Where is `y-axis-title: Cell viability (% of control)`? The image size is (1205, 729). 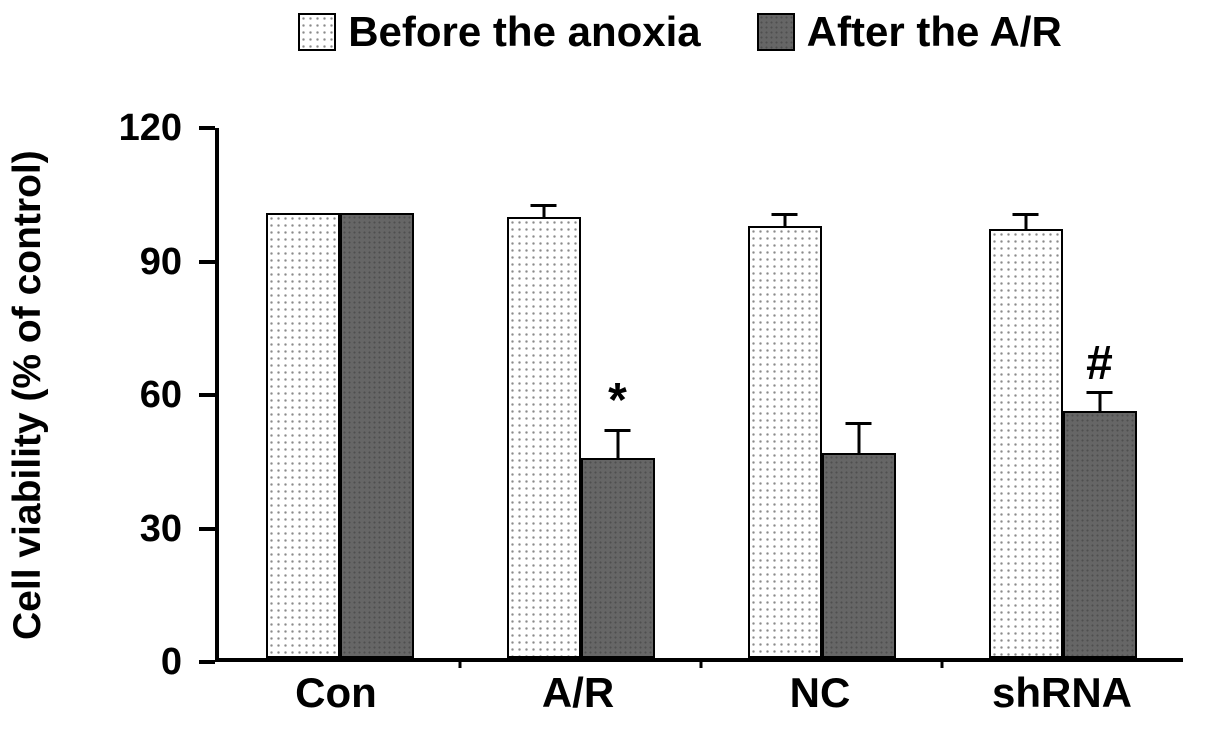
y-axis-title: Cell viability (% of control) is located at coordinates (27, 395).